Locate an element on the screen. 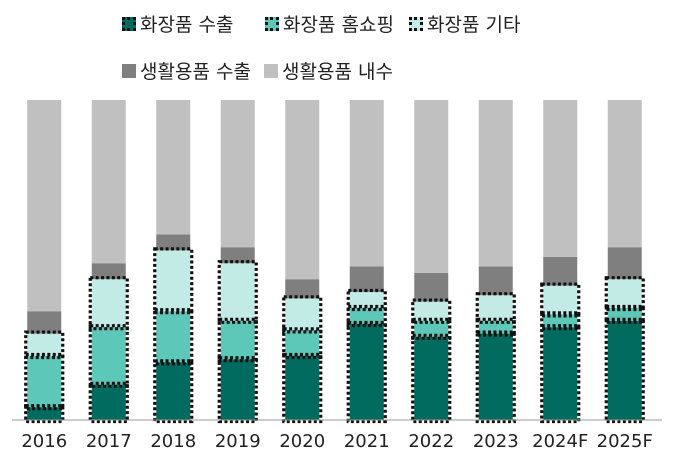  x-tick-label: 2025F is located at coordinates (625, 441).